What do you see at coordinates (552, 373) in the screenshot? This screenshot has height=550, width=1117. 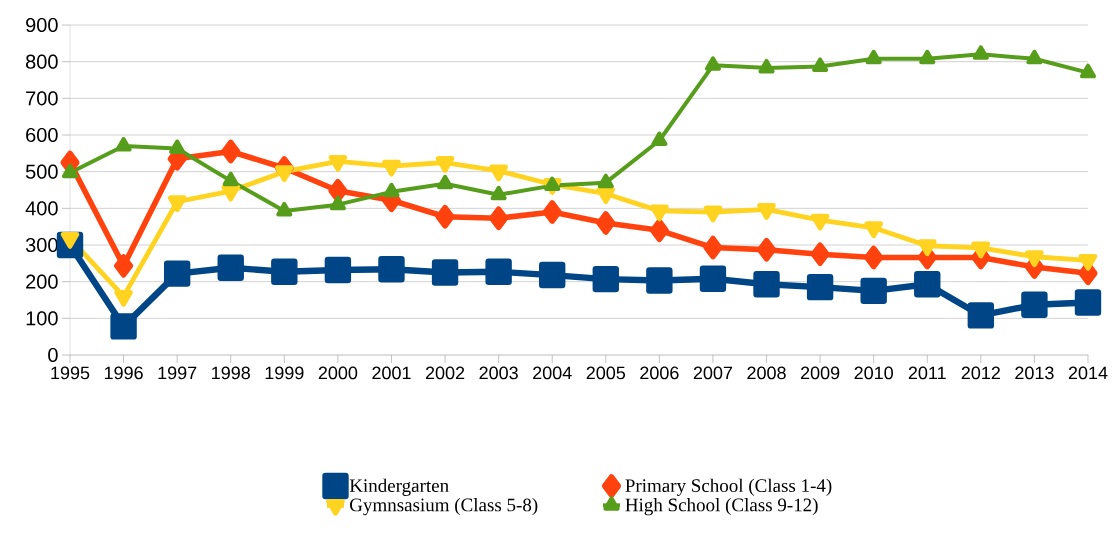 I see `x-tick-label: 2004` at bounding box center [552, 373].